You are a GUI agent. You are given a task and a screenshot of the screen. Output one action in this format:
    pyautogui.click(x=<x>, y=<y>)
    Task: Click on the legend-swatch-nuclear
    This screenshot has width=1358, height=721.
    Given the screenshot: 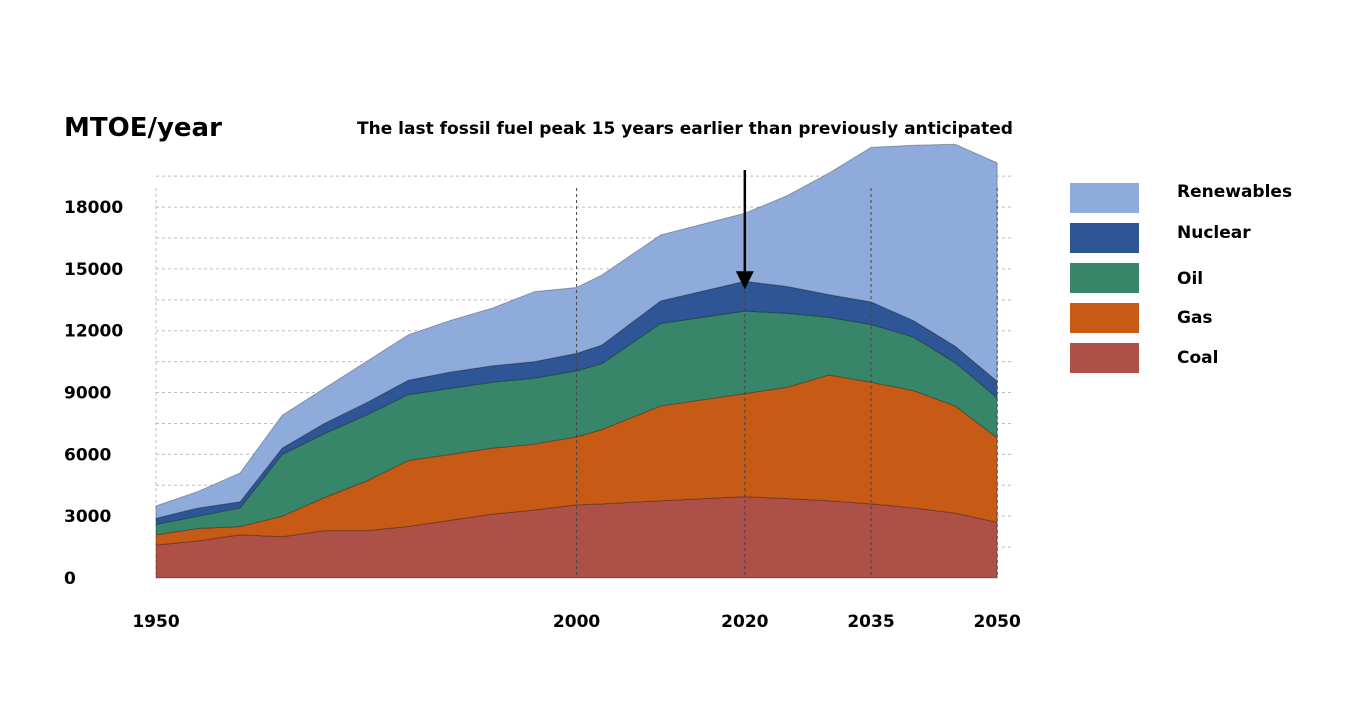 What is the action you would take?
    pyautogui.click(x=1104, y=238)
    